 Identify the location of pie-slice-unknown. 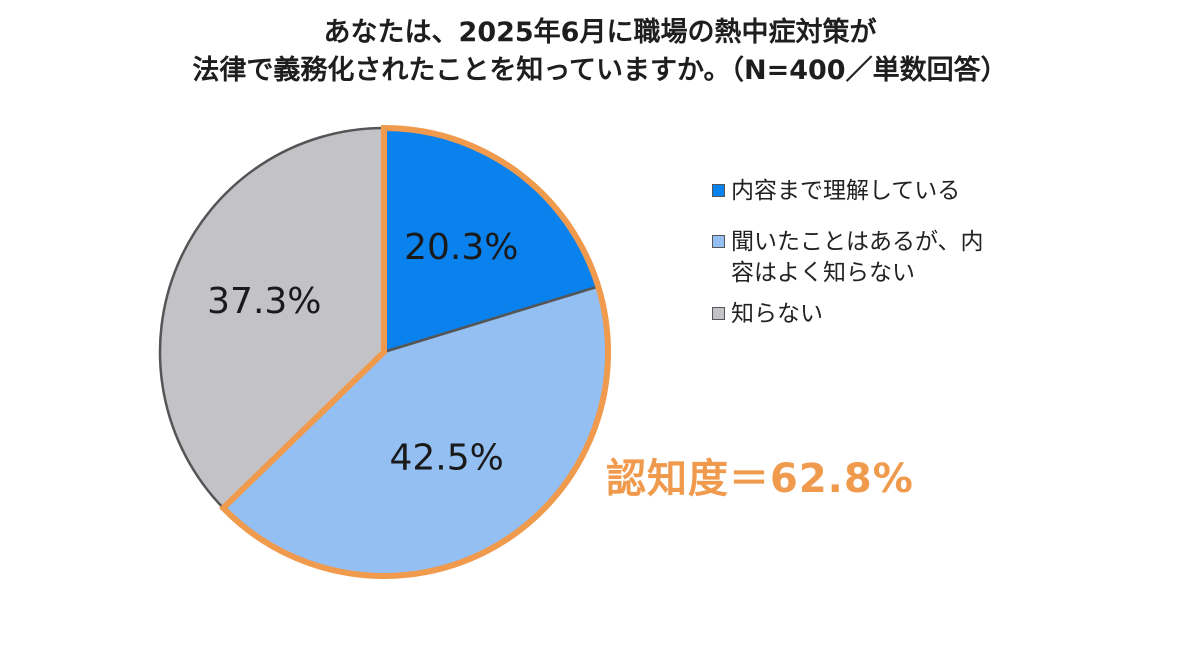
(272, 318).